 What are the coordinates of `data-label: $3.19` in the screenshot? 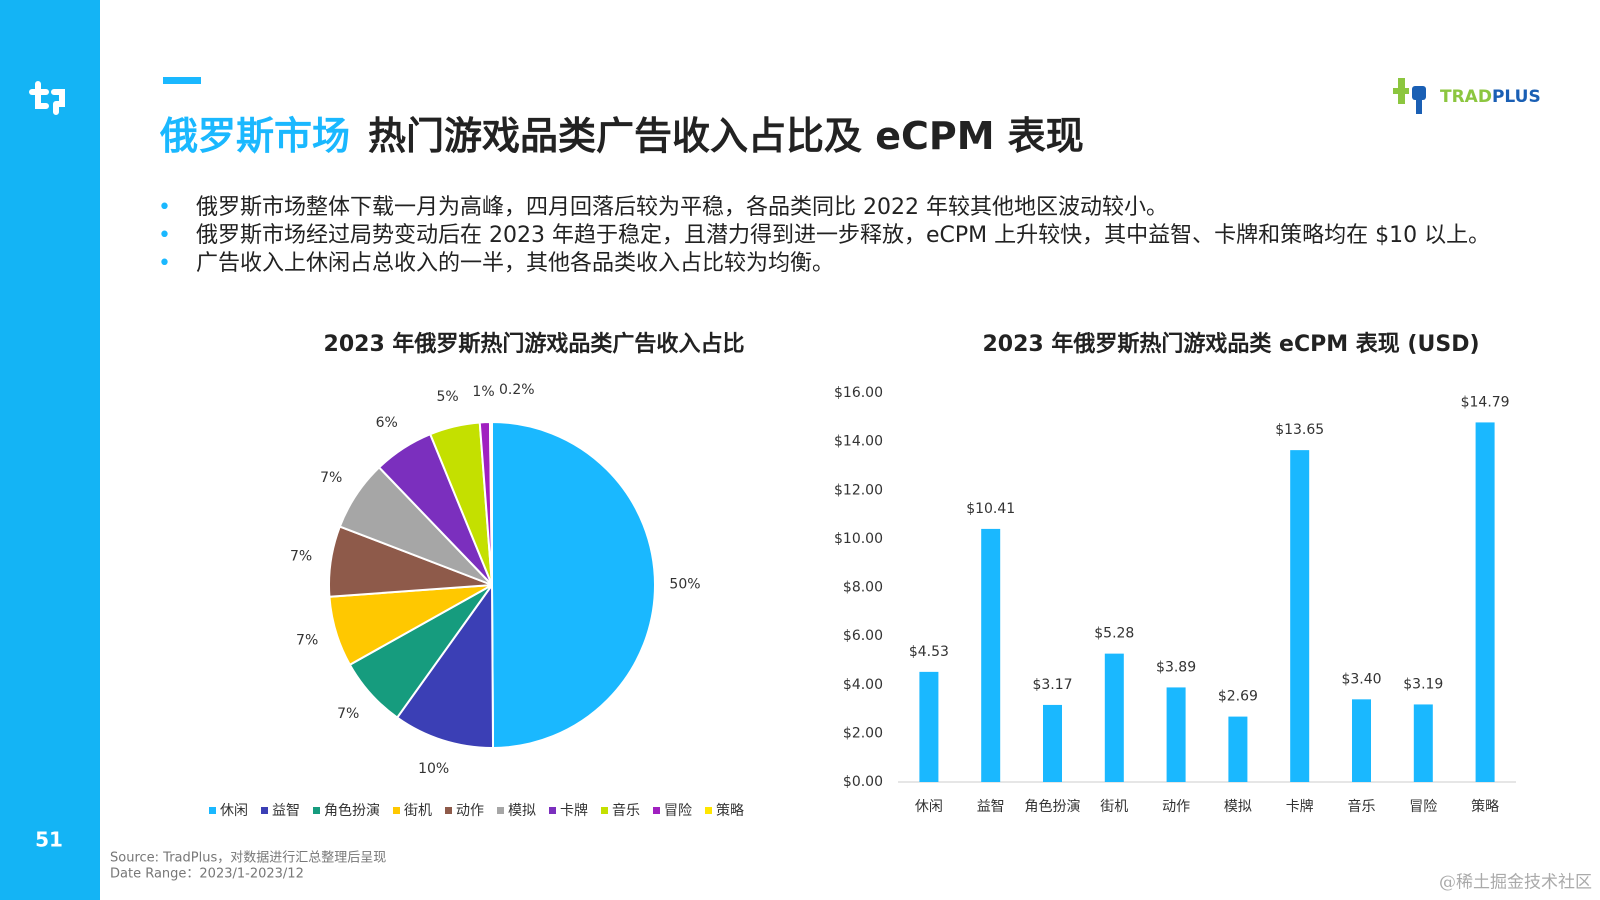 It's located at (1423, 684).